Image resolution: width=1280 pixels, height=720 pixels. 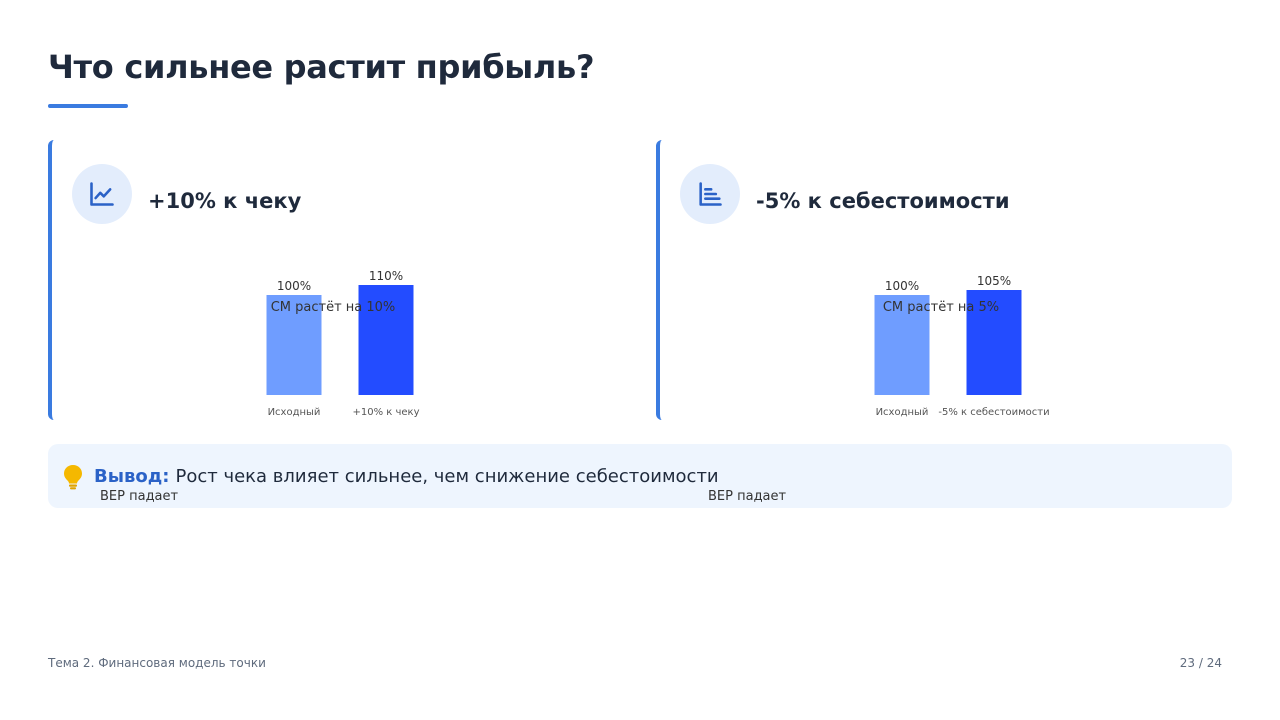 I want to click on page-number: 23 / 24, so click(x=1200, y=663).